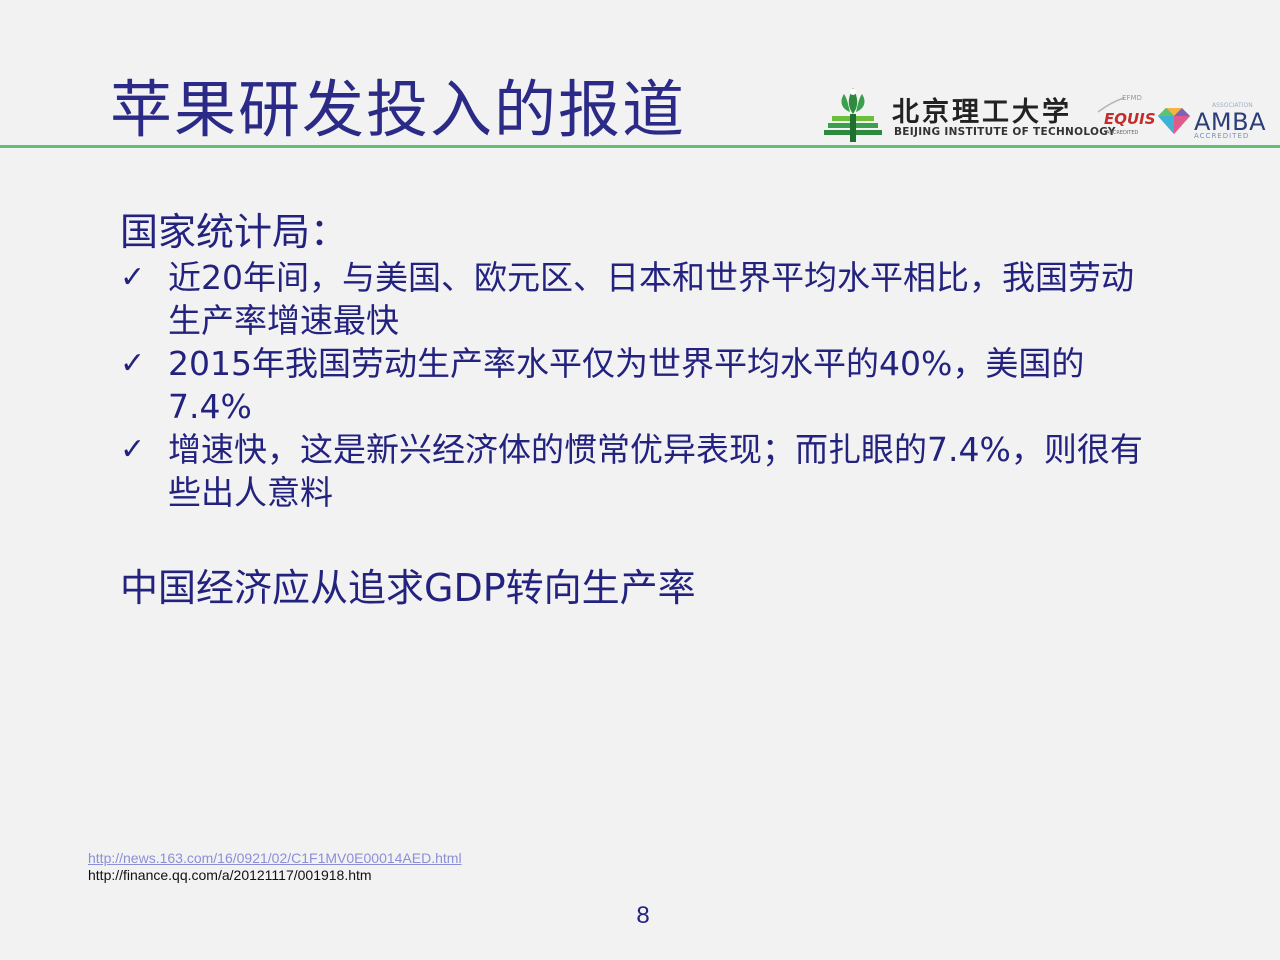  Describe the element at coordinates (1232, 105) in the screenshot. I see `amba-assoc: ASSOCIATION` at that location.